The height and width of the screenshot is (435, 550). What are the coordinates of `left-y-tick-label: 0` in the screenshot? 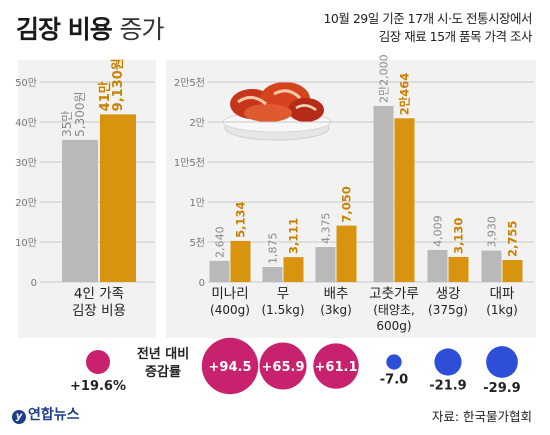 It's located at (34, 283).